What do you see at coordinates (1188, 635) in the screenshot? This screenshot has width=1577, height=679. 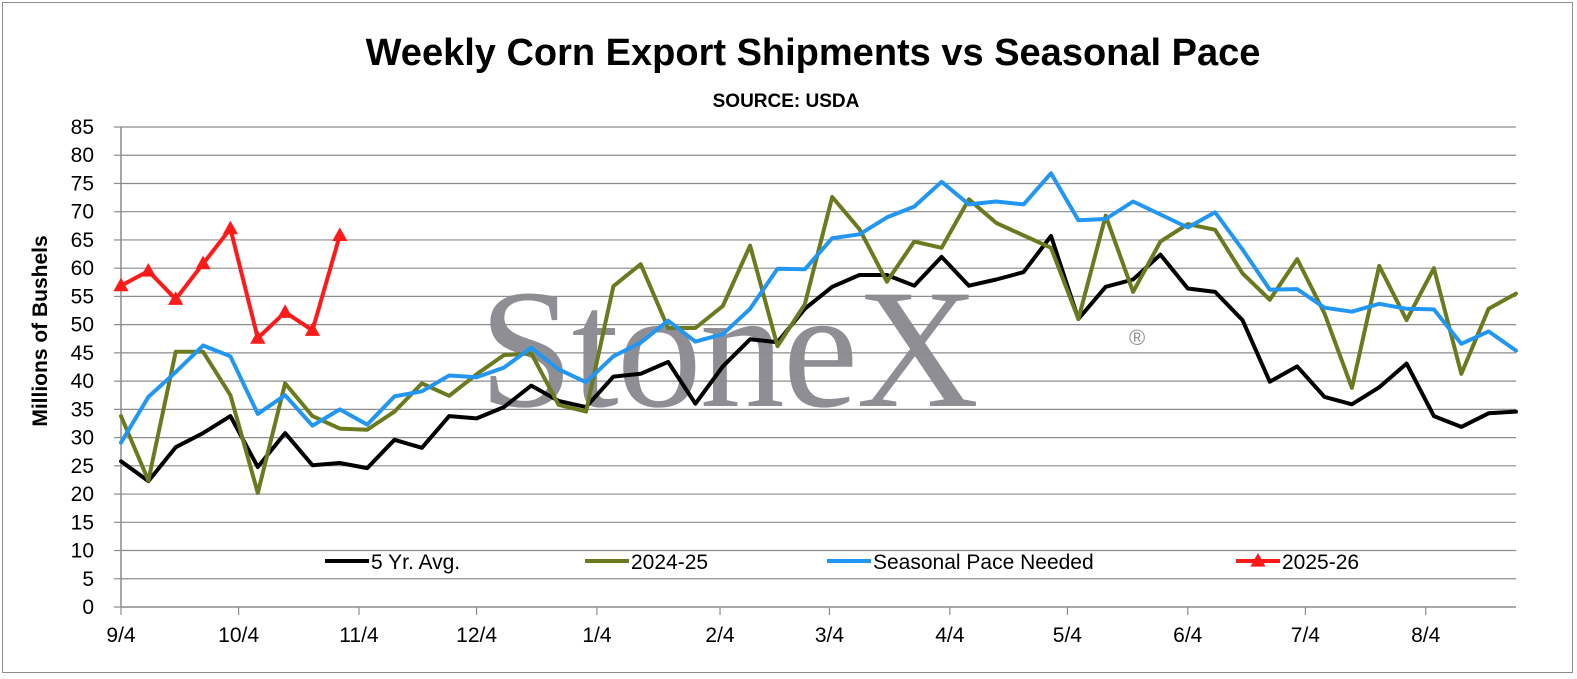 I see `x-tick-label: 6/4` at bounding box center [1188, 635].